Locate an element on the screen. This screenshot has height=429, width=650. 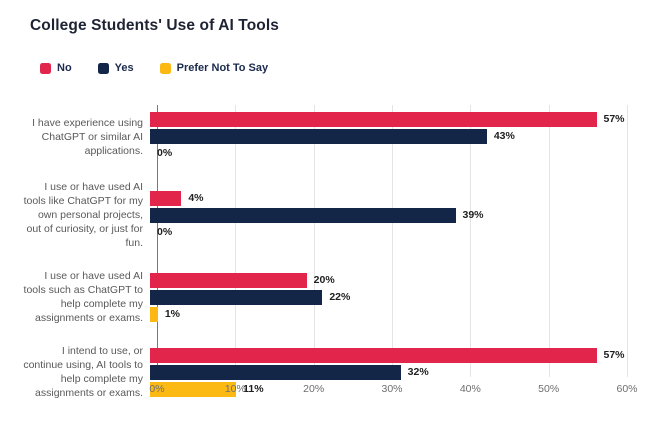
bar-track: 1% is located at coordinates (385, 314).